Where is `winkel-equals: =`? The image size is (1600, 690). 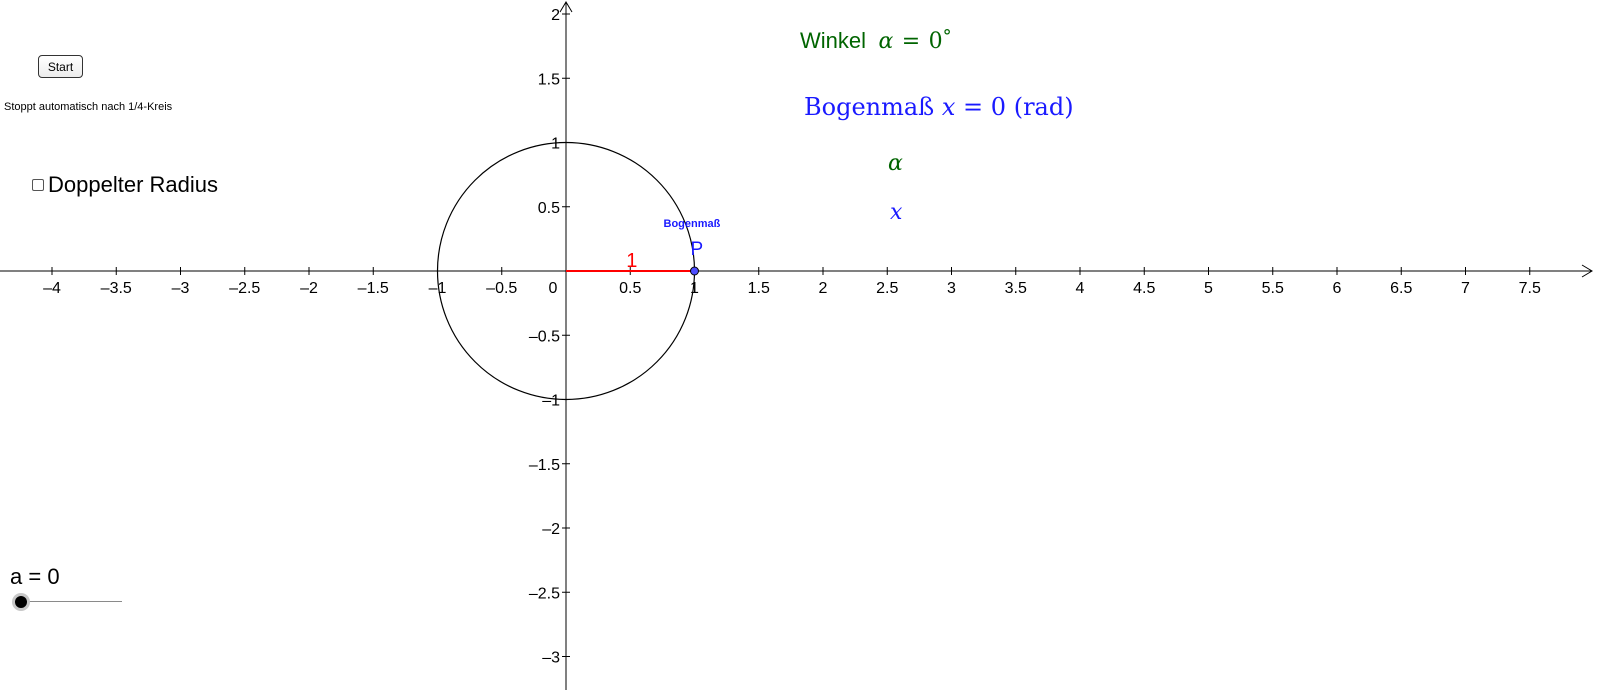
winkel-equals: = is located at coordinates (911, 41).